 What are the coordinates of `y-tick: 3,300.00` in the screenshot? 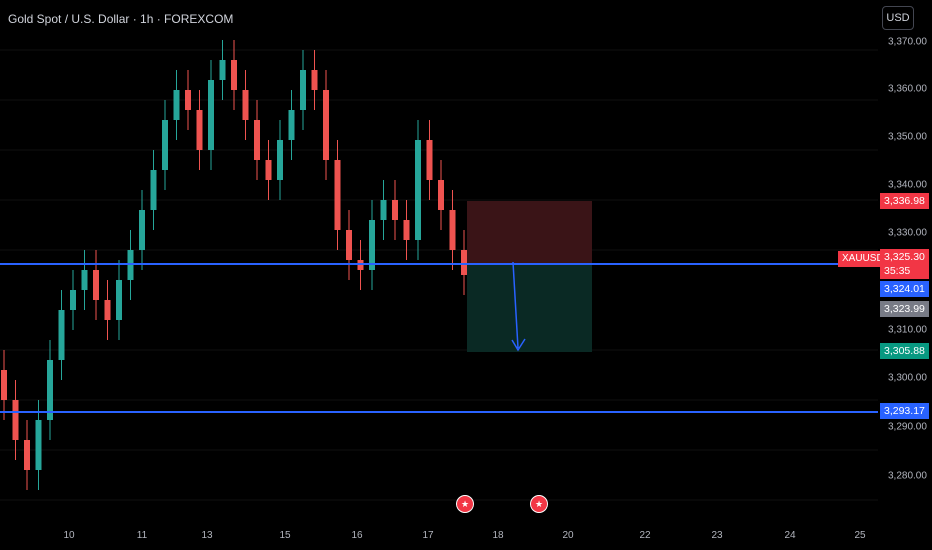 It's located at (907, 378).